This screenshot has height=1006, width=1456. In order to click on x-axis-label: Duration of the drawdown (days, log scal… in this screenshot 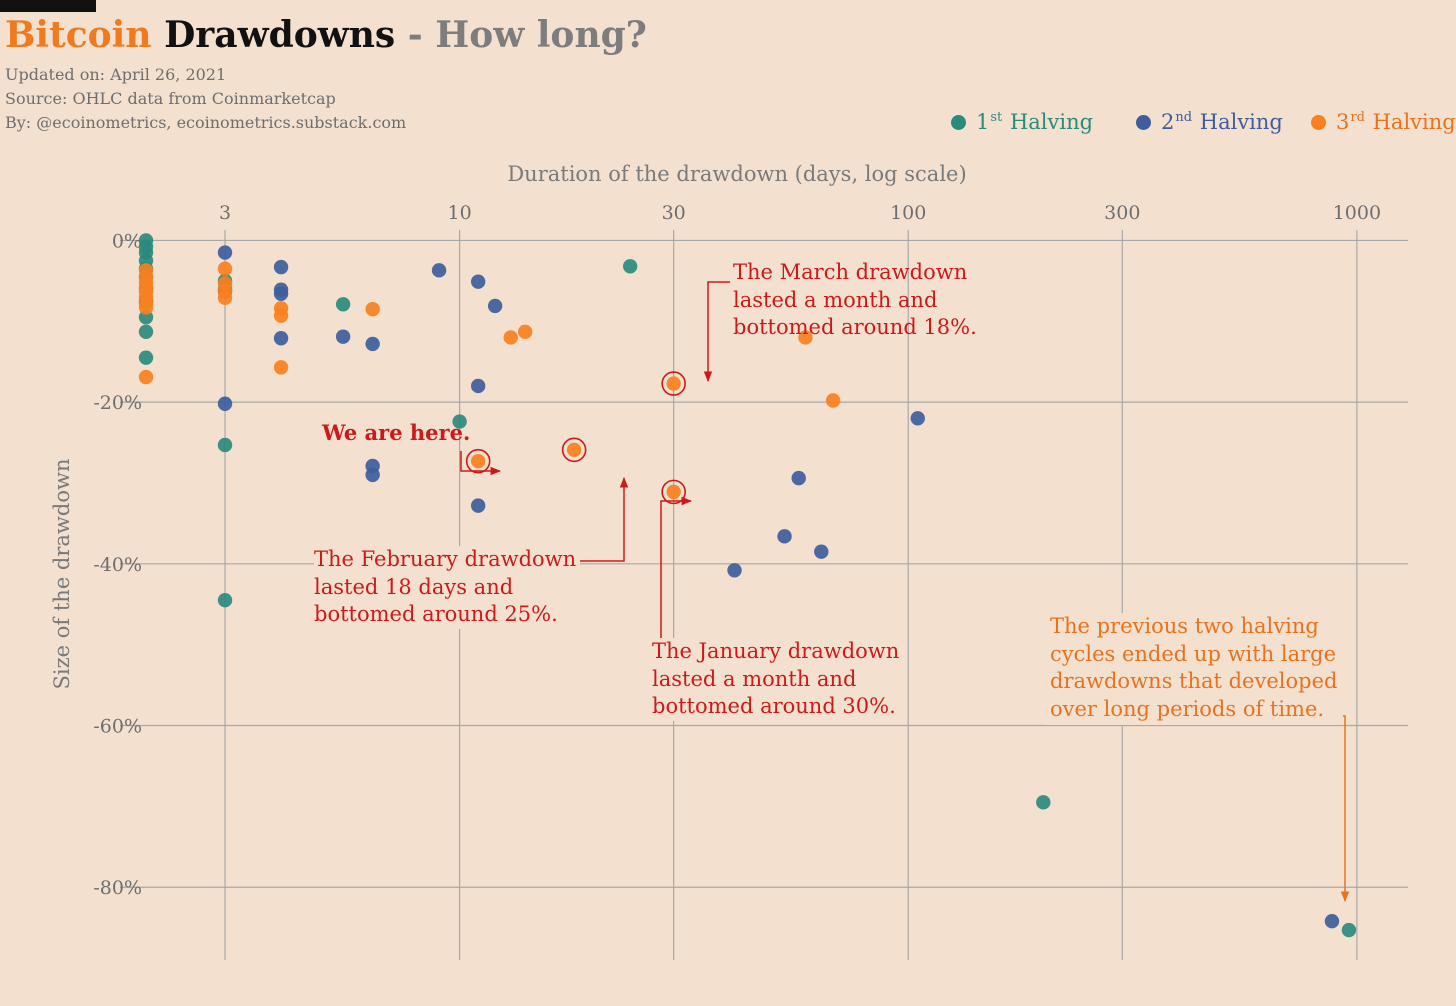, I will do `click(736, 174)`.